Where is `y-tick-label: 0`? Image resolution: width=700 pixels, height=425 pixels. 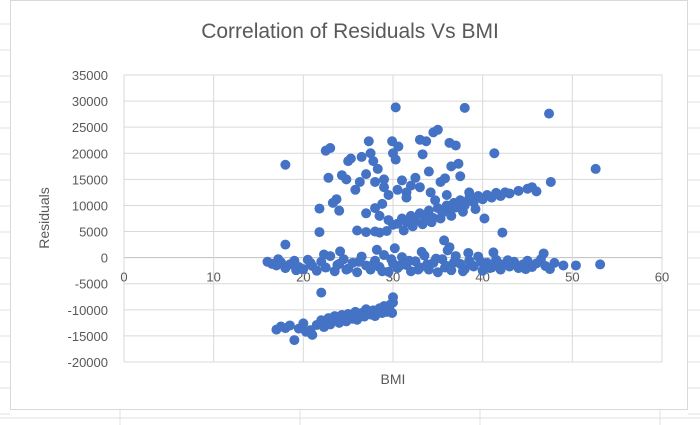
y-tick-label: 0 is located at coordinates (104, 258).